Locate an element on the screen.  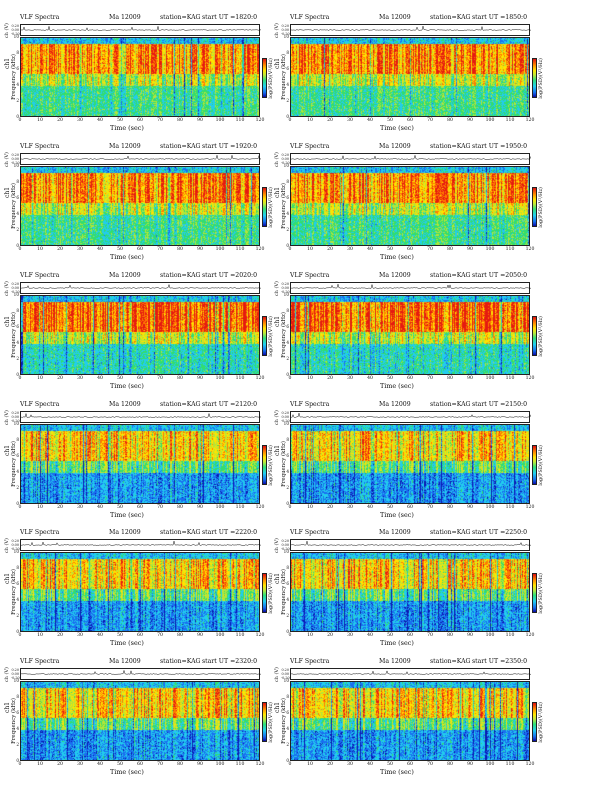
panel-start-time: start UT =2320:0 is located at coordinates (230, 661).